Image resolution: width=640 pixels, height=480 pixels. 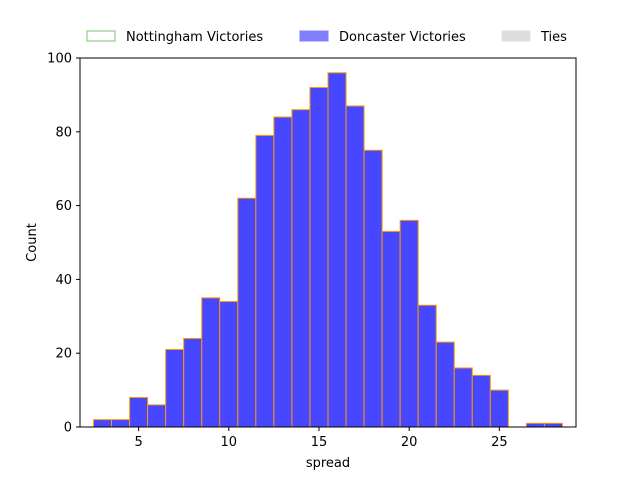 What do you see at coordinates (63, 280) in the screenshot?
I see `y-tick-label-2: 40` at bounding box center [63, 280].